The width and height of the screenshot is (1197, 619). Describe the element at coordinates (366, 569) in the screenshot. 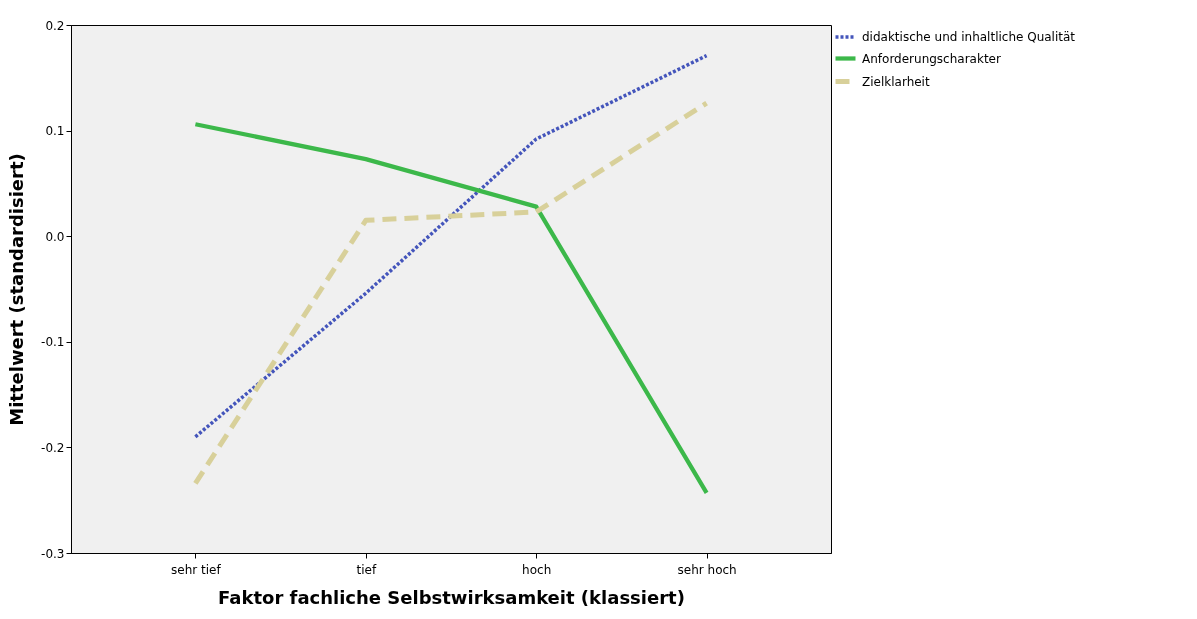

I see `x-tick-label: tief` at that location.